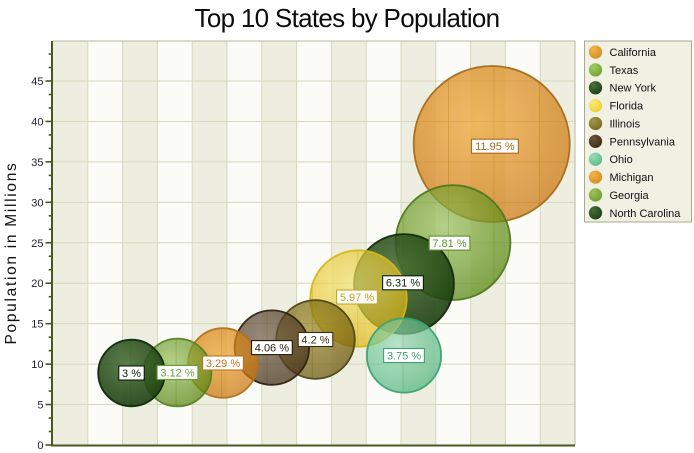 The image size is (694, 453). I want to click on svg-text: California, so click(633, 53).